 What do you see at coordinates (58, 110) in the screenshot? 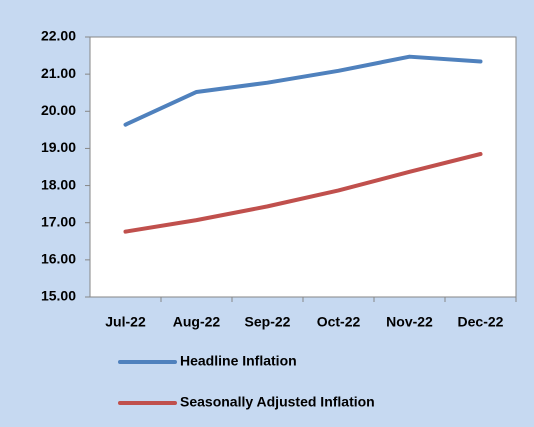
I see `y-tick-label: 20.00` at bounding box center [58, 110].